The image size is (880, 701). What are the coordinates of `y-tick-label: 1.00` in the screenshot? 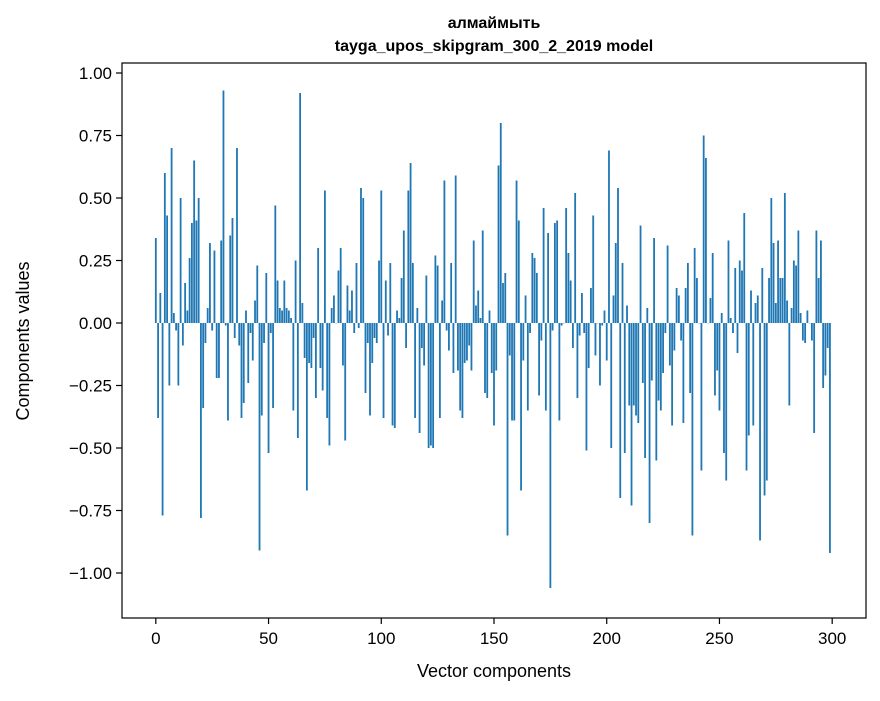 It's located at (95, 73).